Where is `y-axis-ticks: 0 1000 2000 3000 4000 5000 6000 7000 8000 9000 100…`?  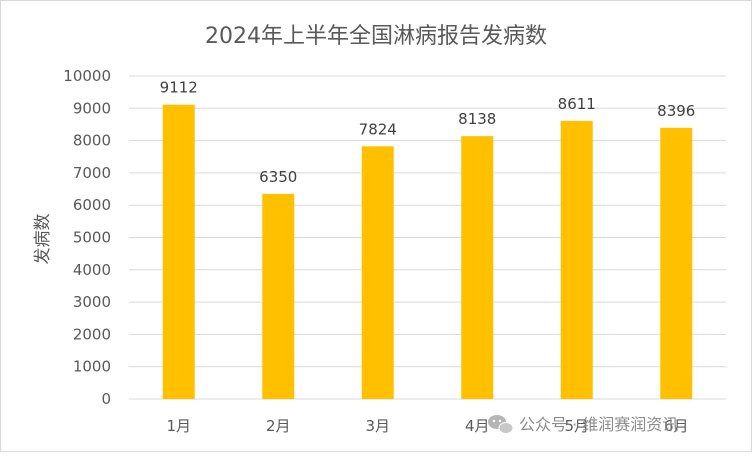 y-axis-ticks: 0 1000 2000 3000 4000 5000 6000 7000 8000 9000 100… is located at coordinates (87, 237).